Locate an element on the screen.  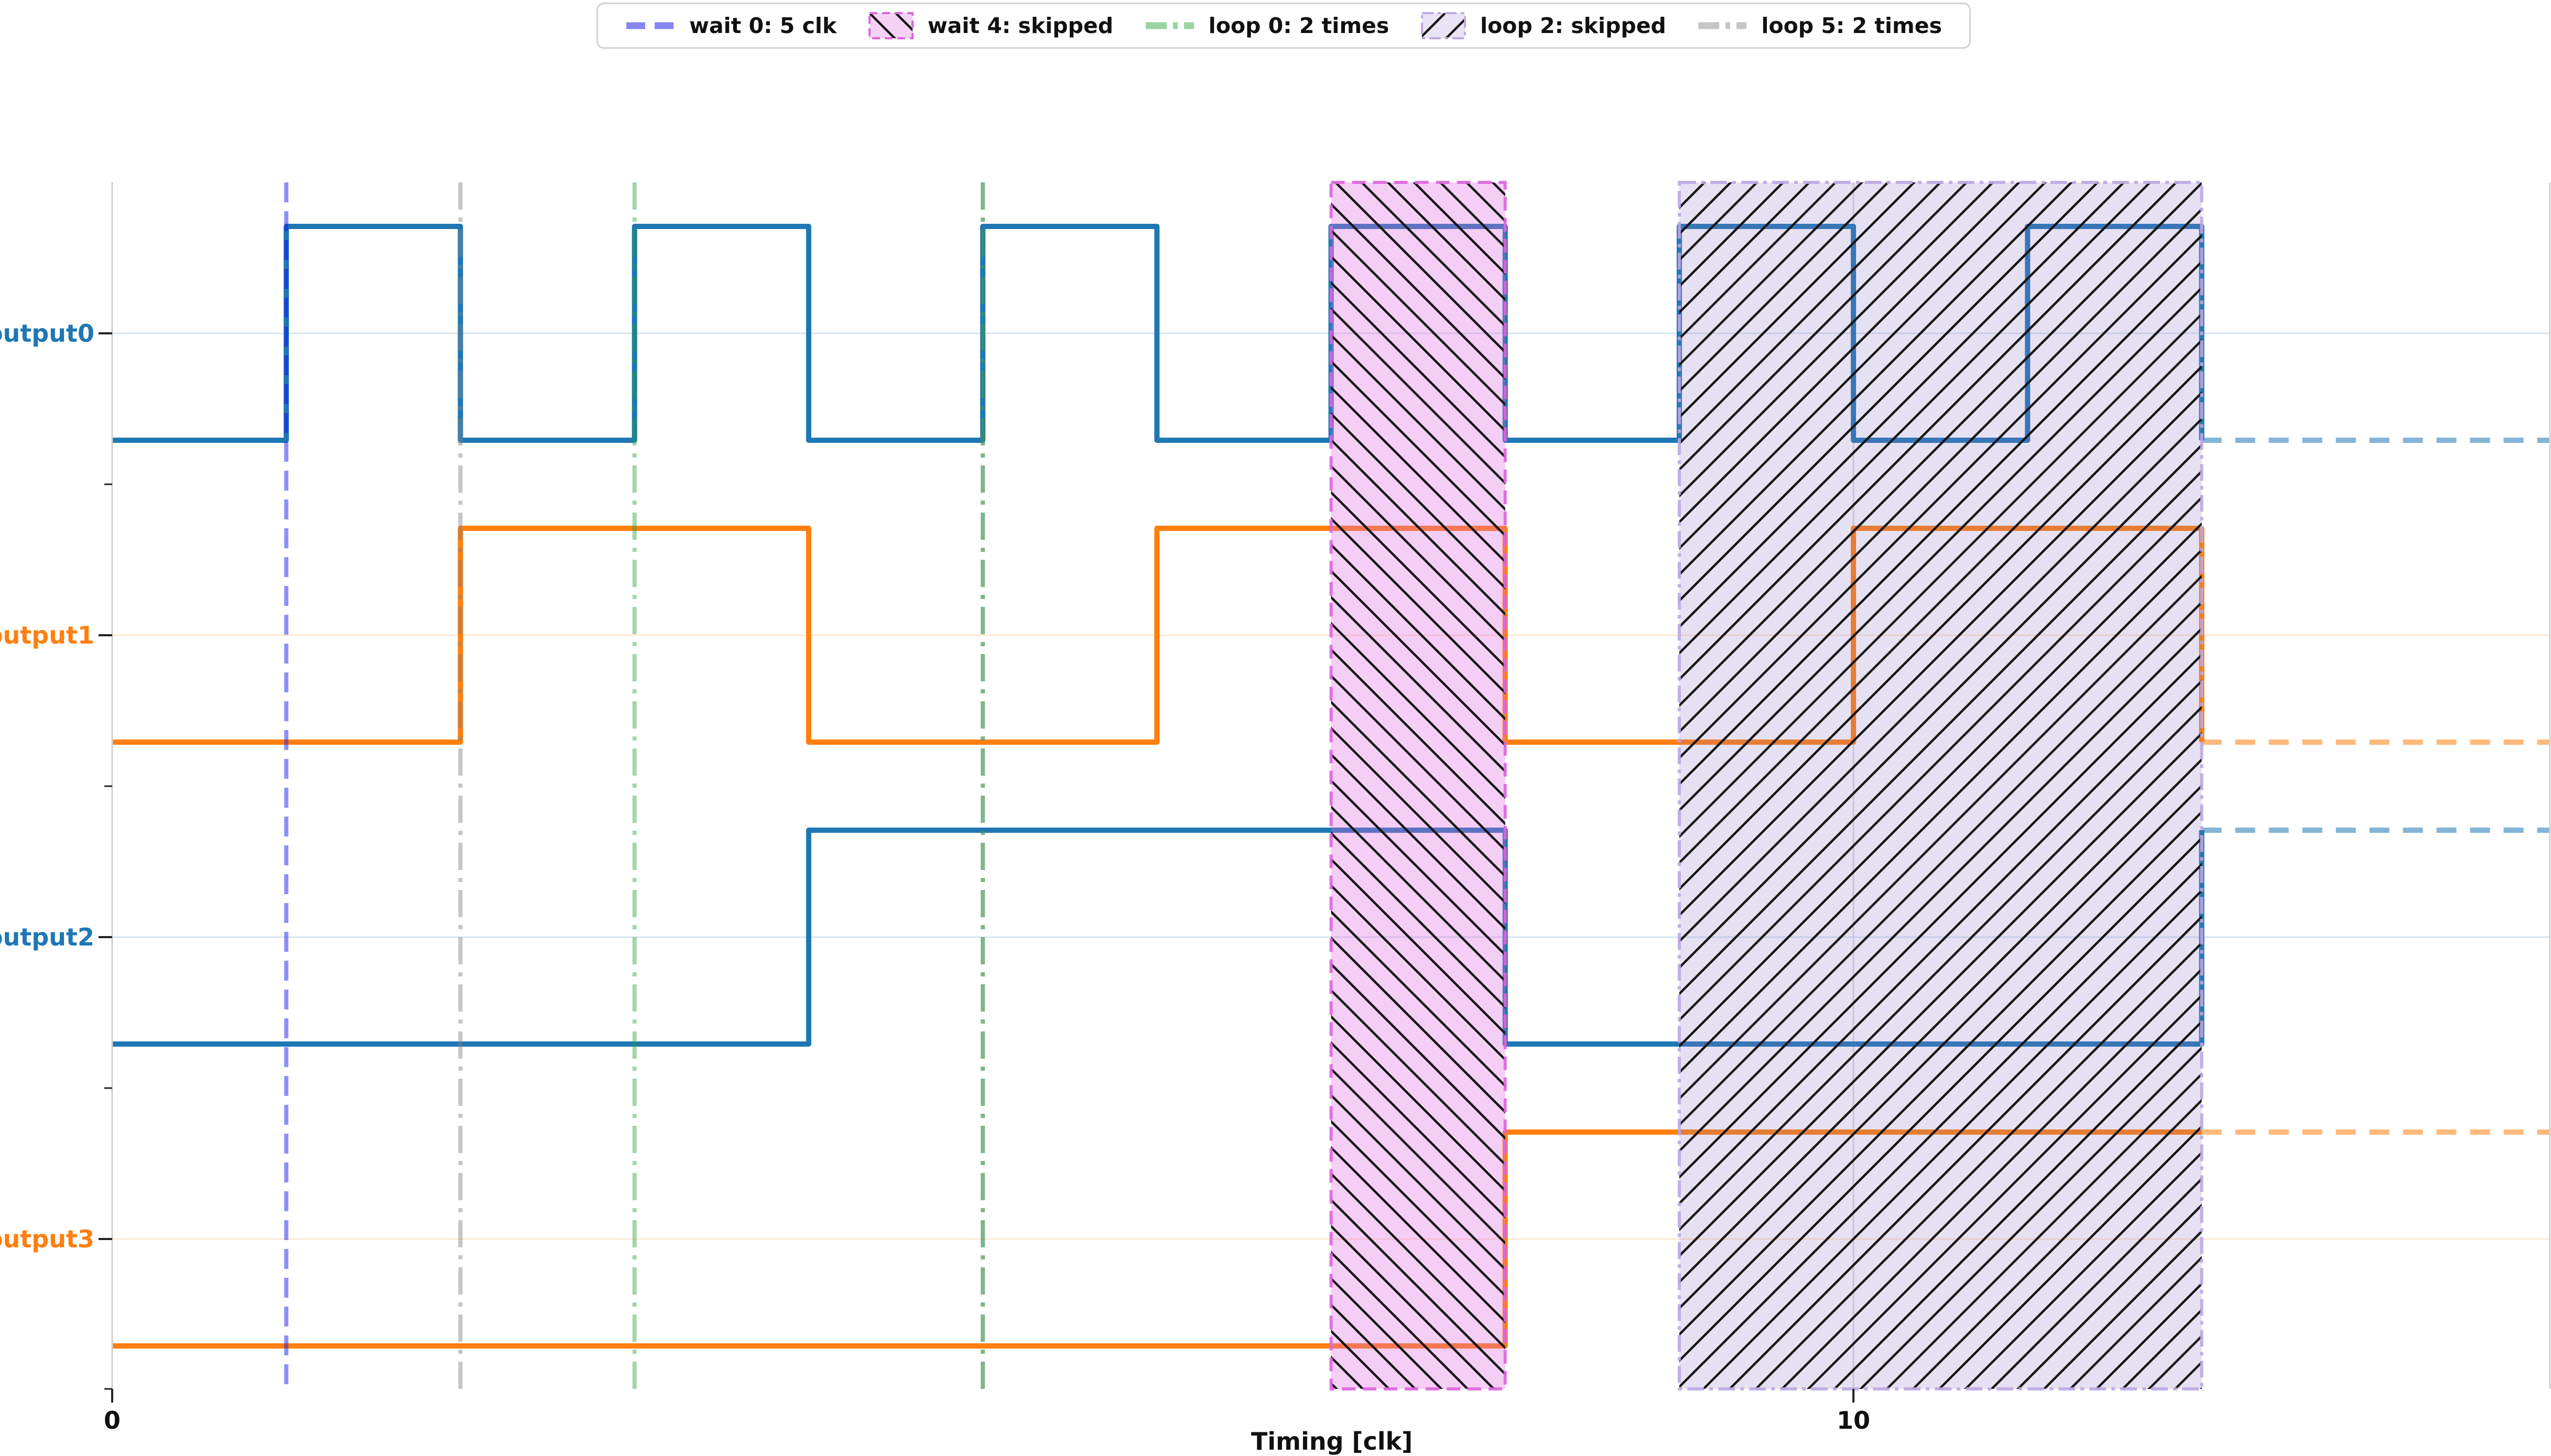
legend-label-wait-0: wait 0: 5 clk is located at coordinates (763, 26).